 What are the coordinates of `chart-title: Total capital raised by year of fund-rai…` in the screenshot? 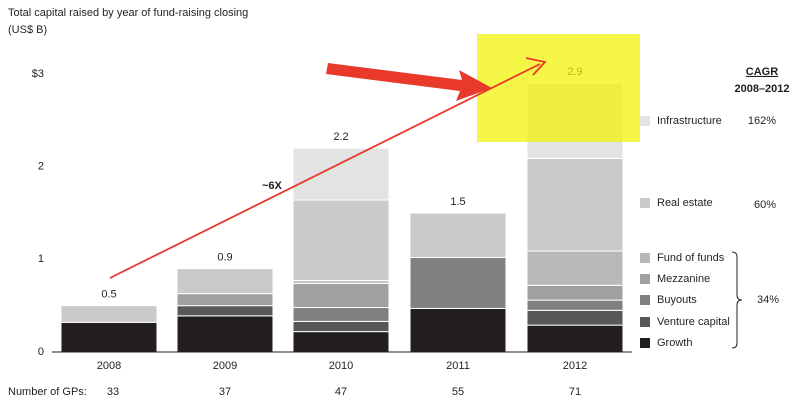 It's located at (128, 13).